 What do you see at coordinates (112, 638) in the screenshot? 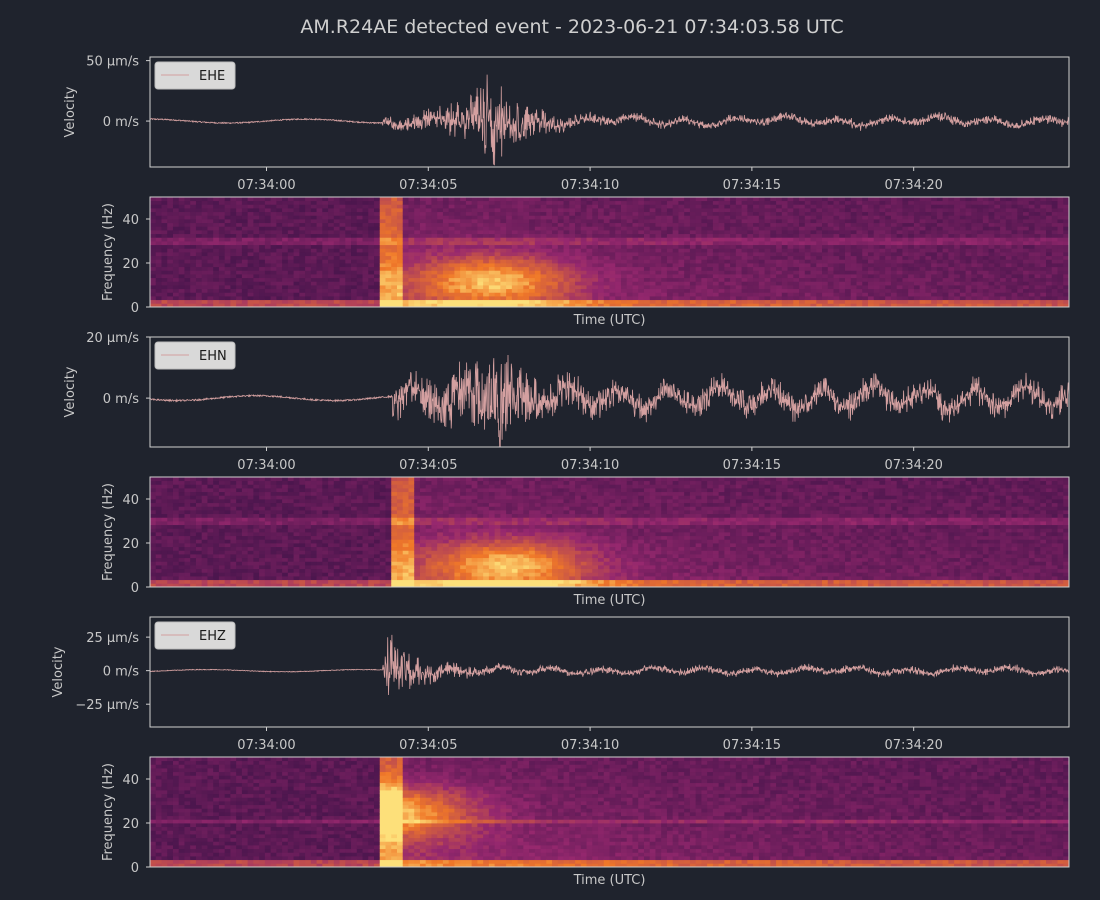
I see `y-tick-label: 25 µm/s` at bounding box center [112, 638].